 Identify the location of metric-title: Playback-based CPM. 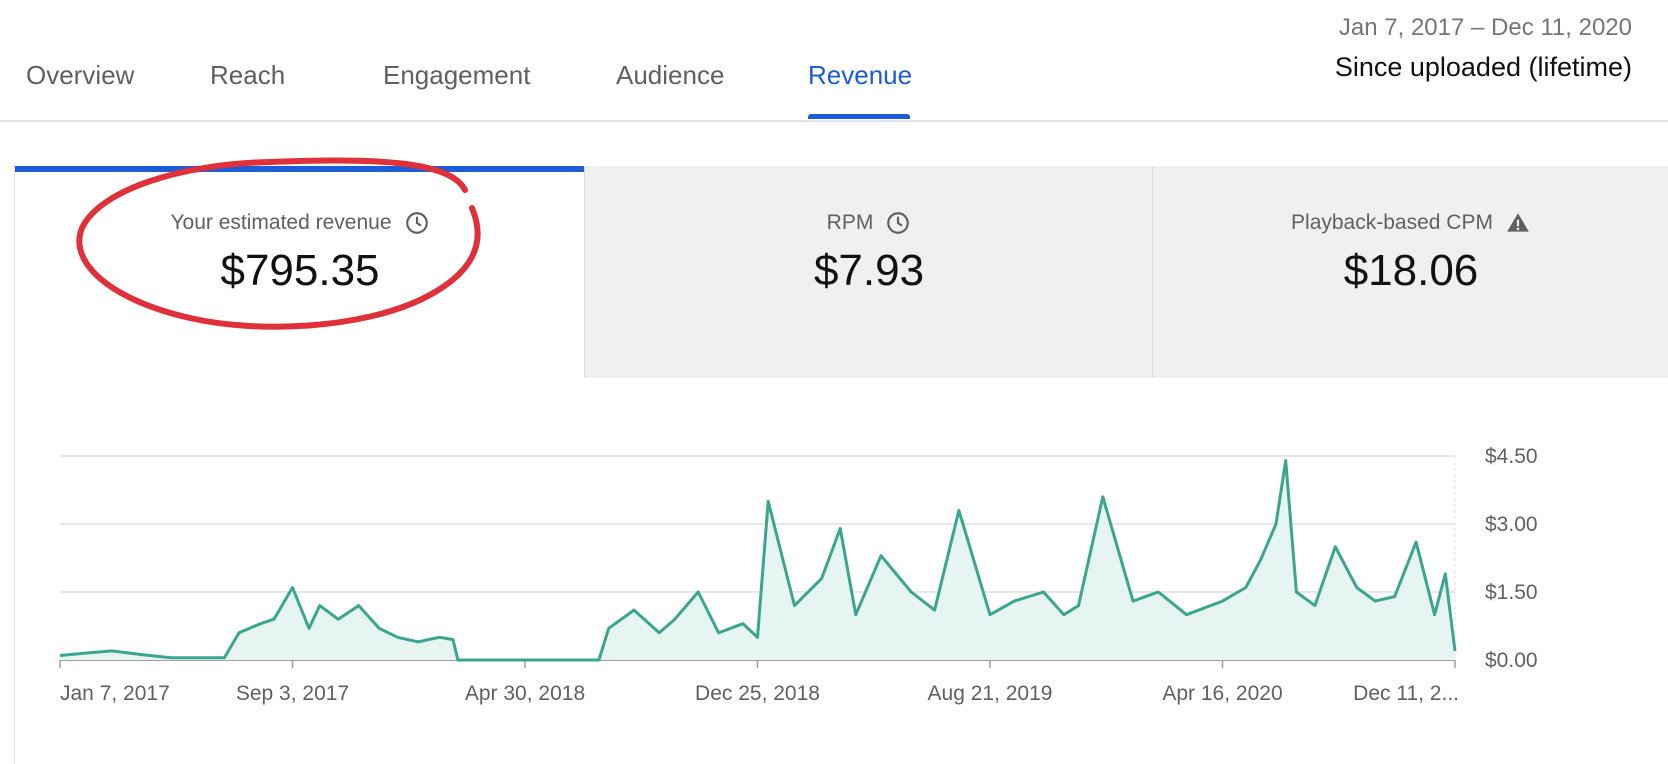
(1392, 222).